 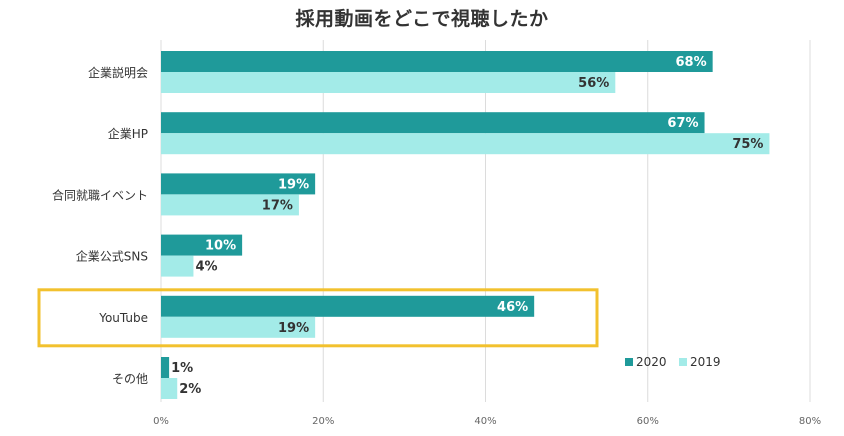 I want to click on data-label: 10%, so click(x=220, y=246).